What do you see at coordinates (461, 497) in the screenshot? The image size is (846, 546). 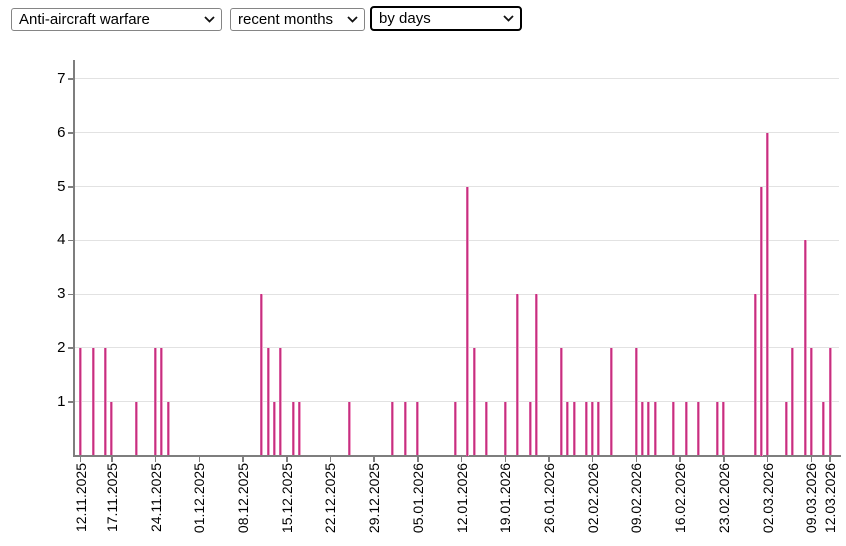 I see `x-tick-label: 12.01.2026` at bounding box center [461, 497].